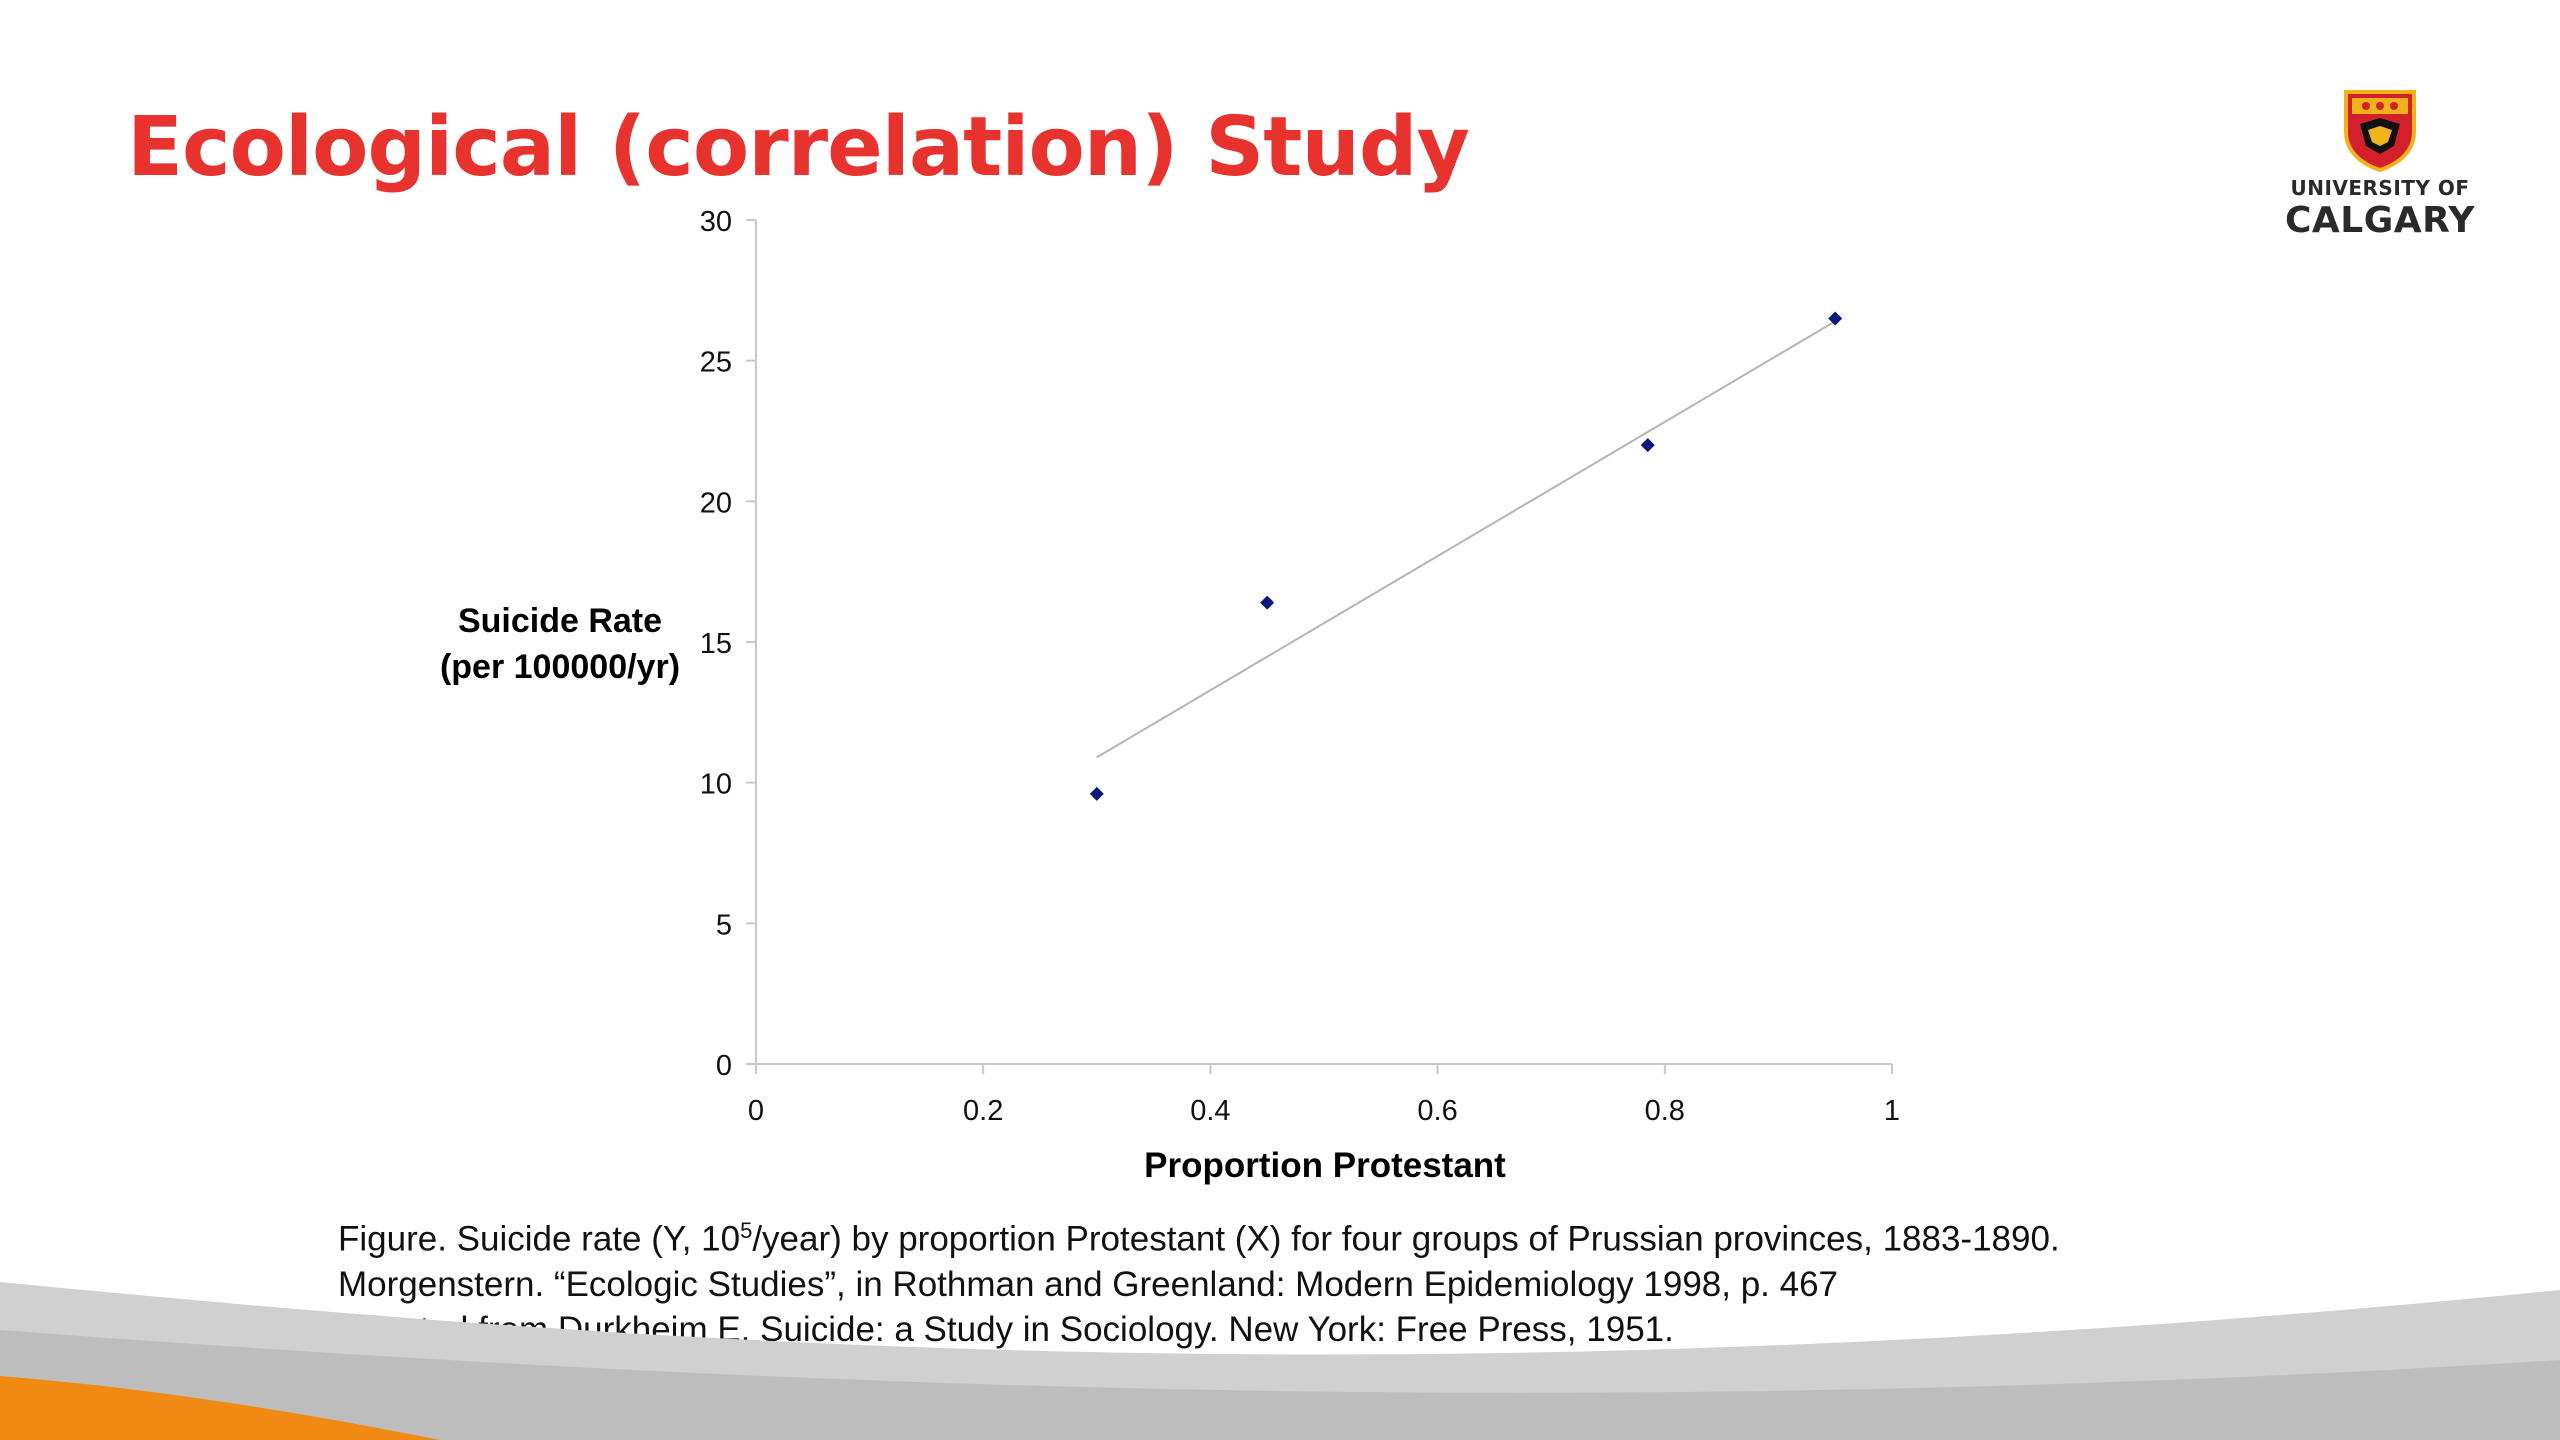 Image resolution: width=2560 pixels, height=1440 pixels. I want to click on x-tick-label: 0, so click(756, 1111).